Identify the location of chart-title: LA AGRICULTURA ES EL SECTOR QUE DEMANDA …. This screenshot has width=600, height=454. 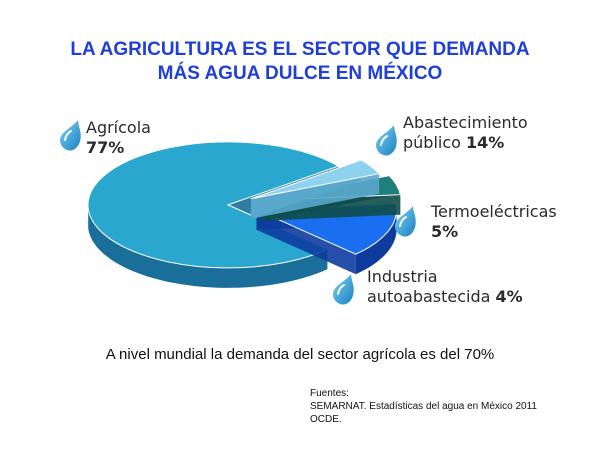
(300, 62).